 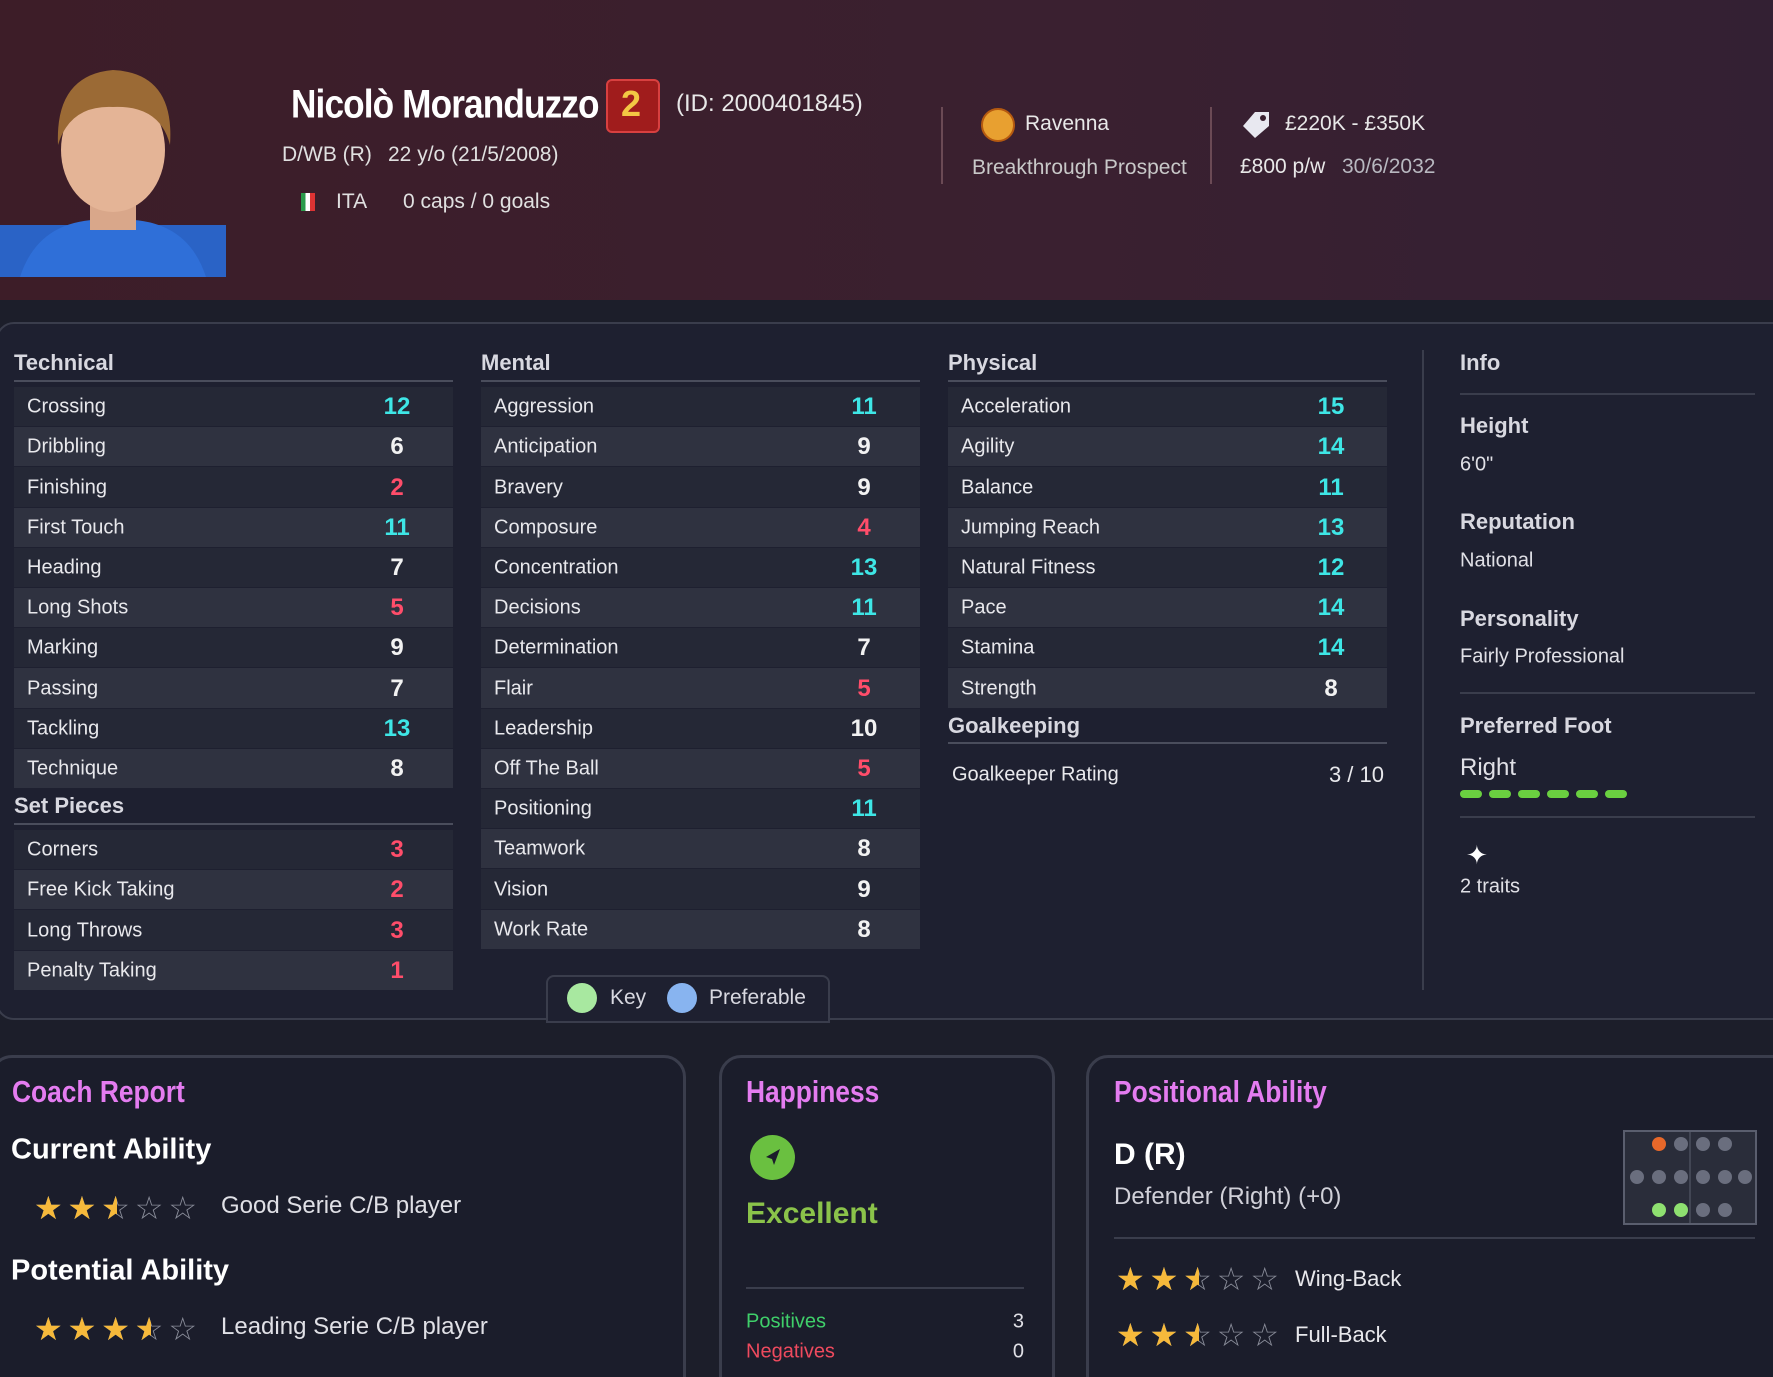 I want to click on age: 22 y/o (21/5/2008), so click(x=473, y=154).